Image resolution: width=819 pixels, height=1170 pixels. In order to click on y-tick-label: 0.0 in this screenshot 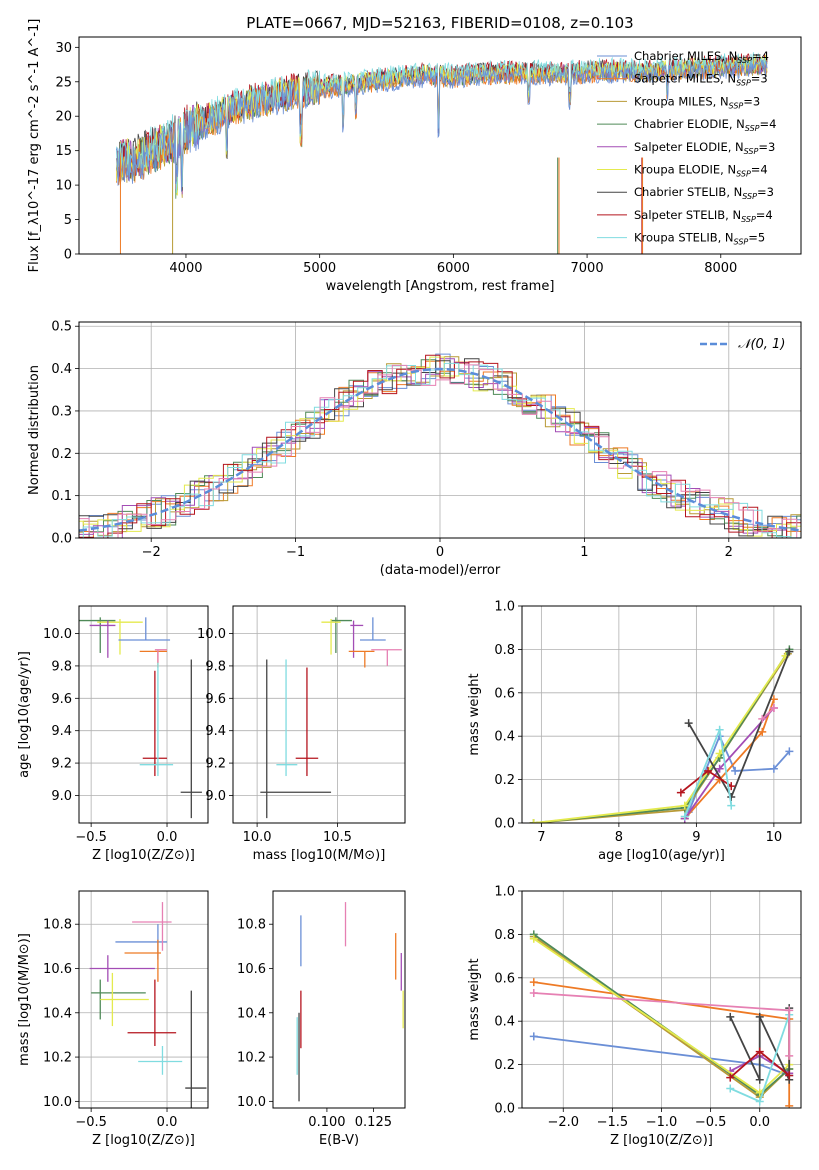, I will do `click(61, 539)`.